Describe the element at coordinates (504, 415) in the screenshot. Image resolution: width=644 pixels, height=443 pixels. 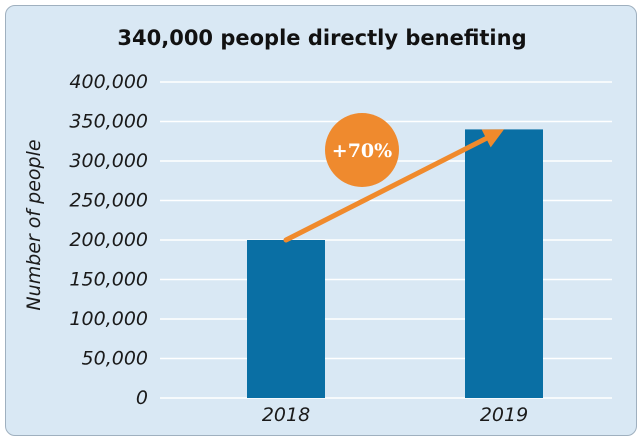
I see `x-tick-label: 2019` at that location.